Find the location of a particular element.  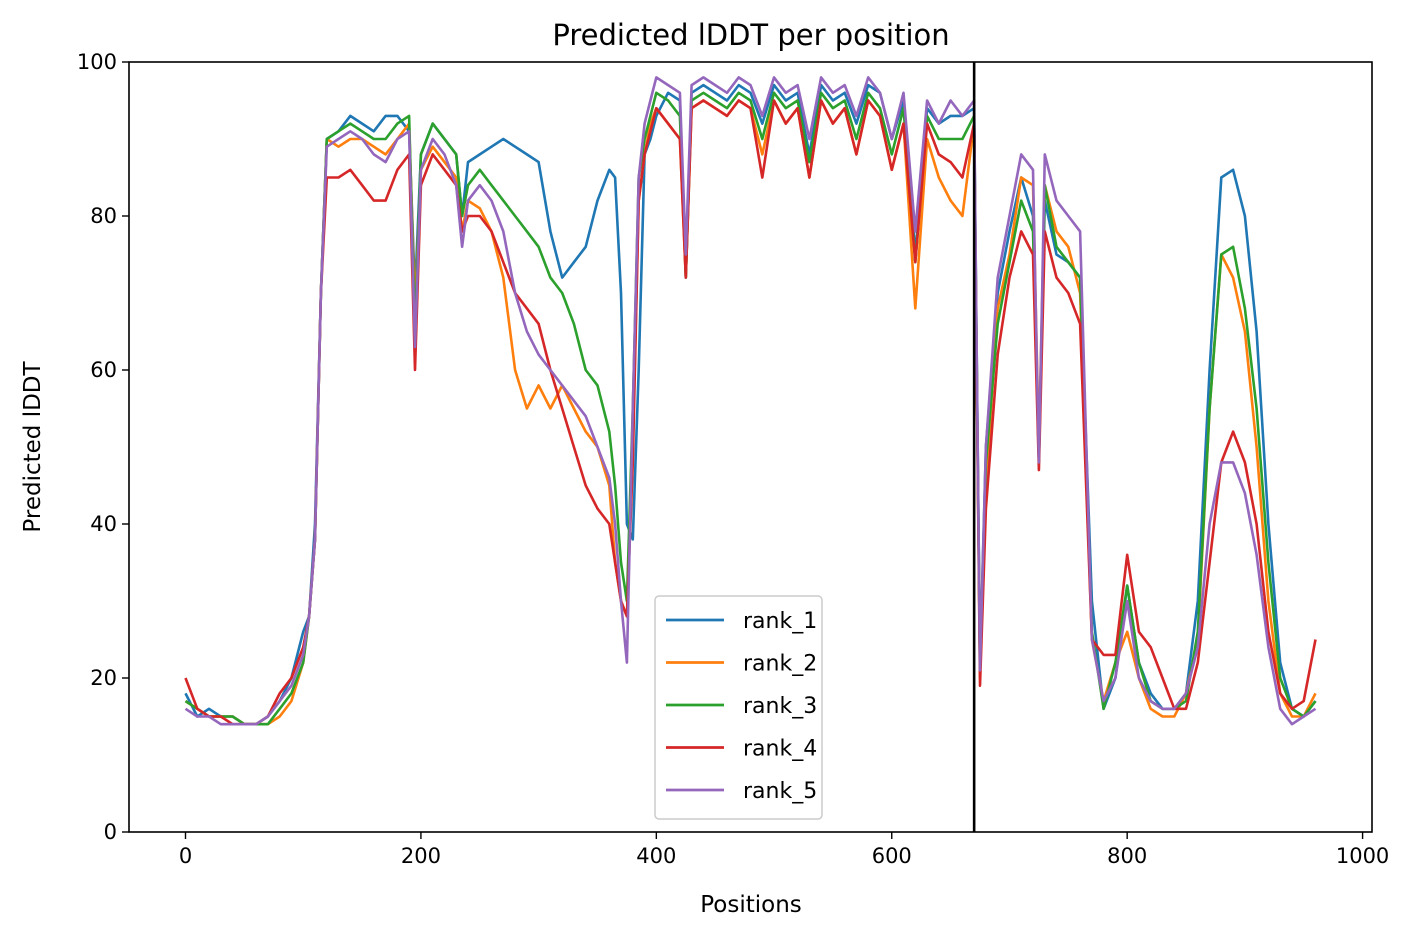

x-tick-label: 800 is located at coordinates (1127, 856).